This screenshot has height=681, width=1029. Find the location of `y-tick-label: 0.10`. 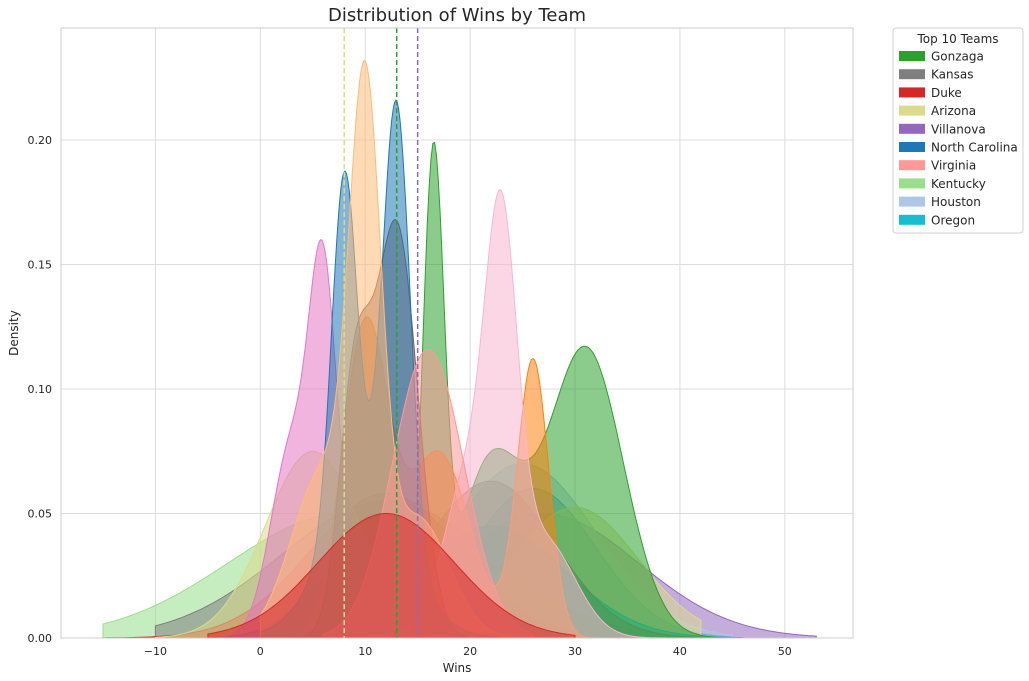

y-tick-label: 0.10 is located at coordinates (40, 389).